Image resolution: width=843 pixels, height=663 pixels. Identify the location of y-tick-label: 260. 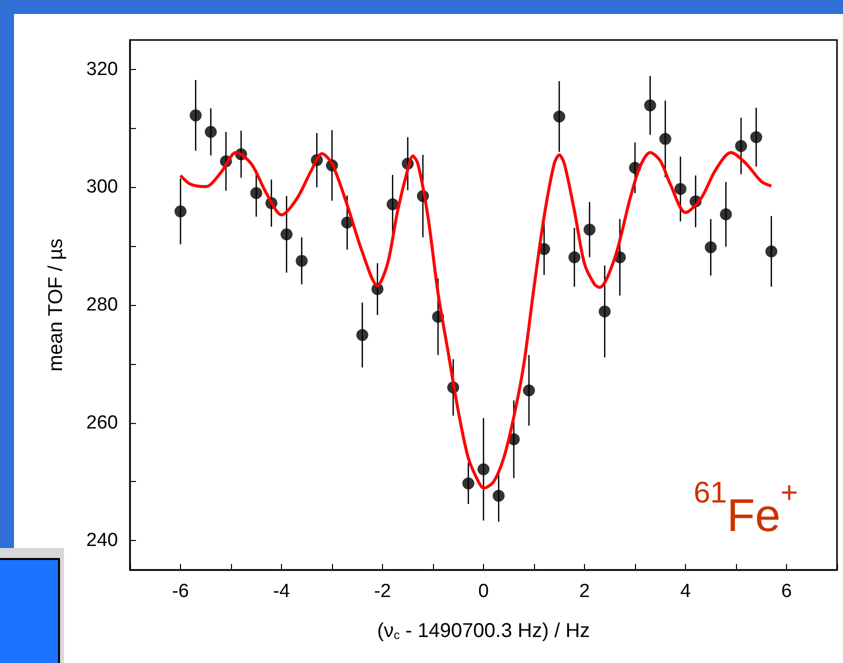
(102, 423).